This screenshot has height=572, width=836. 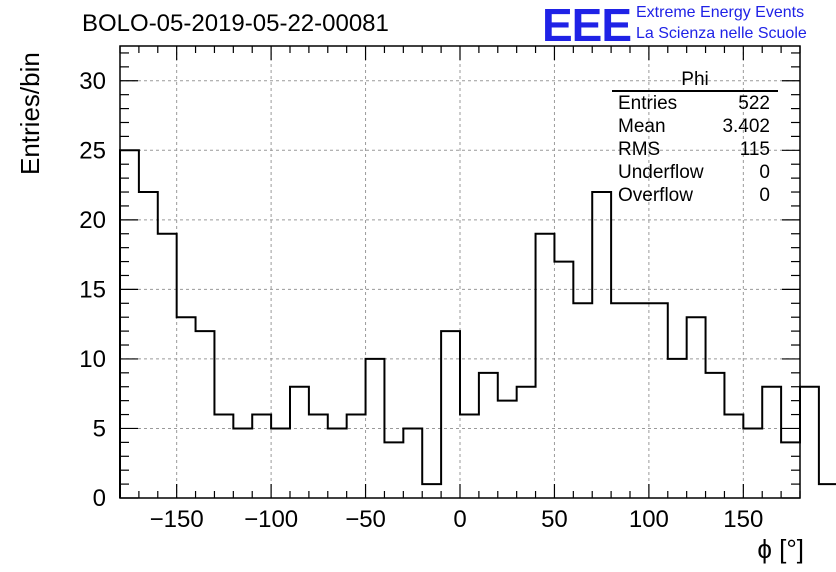 What do you see at coordinates (648, 103) in the screenshot?
I see `stats-label: Entries` at bounding box center [648, 103].